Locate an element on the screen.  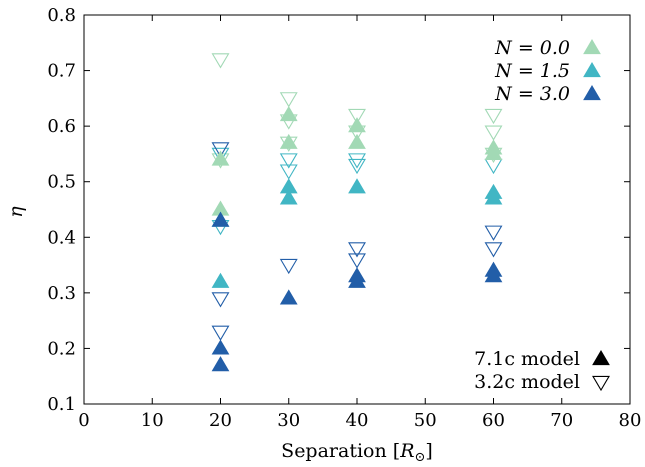
y-tick-label: 0.6 is located at coordinates (61, 126).